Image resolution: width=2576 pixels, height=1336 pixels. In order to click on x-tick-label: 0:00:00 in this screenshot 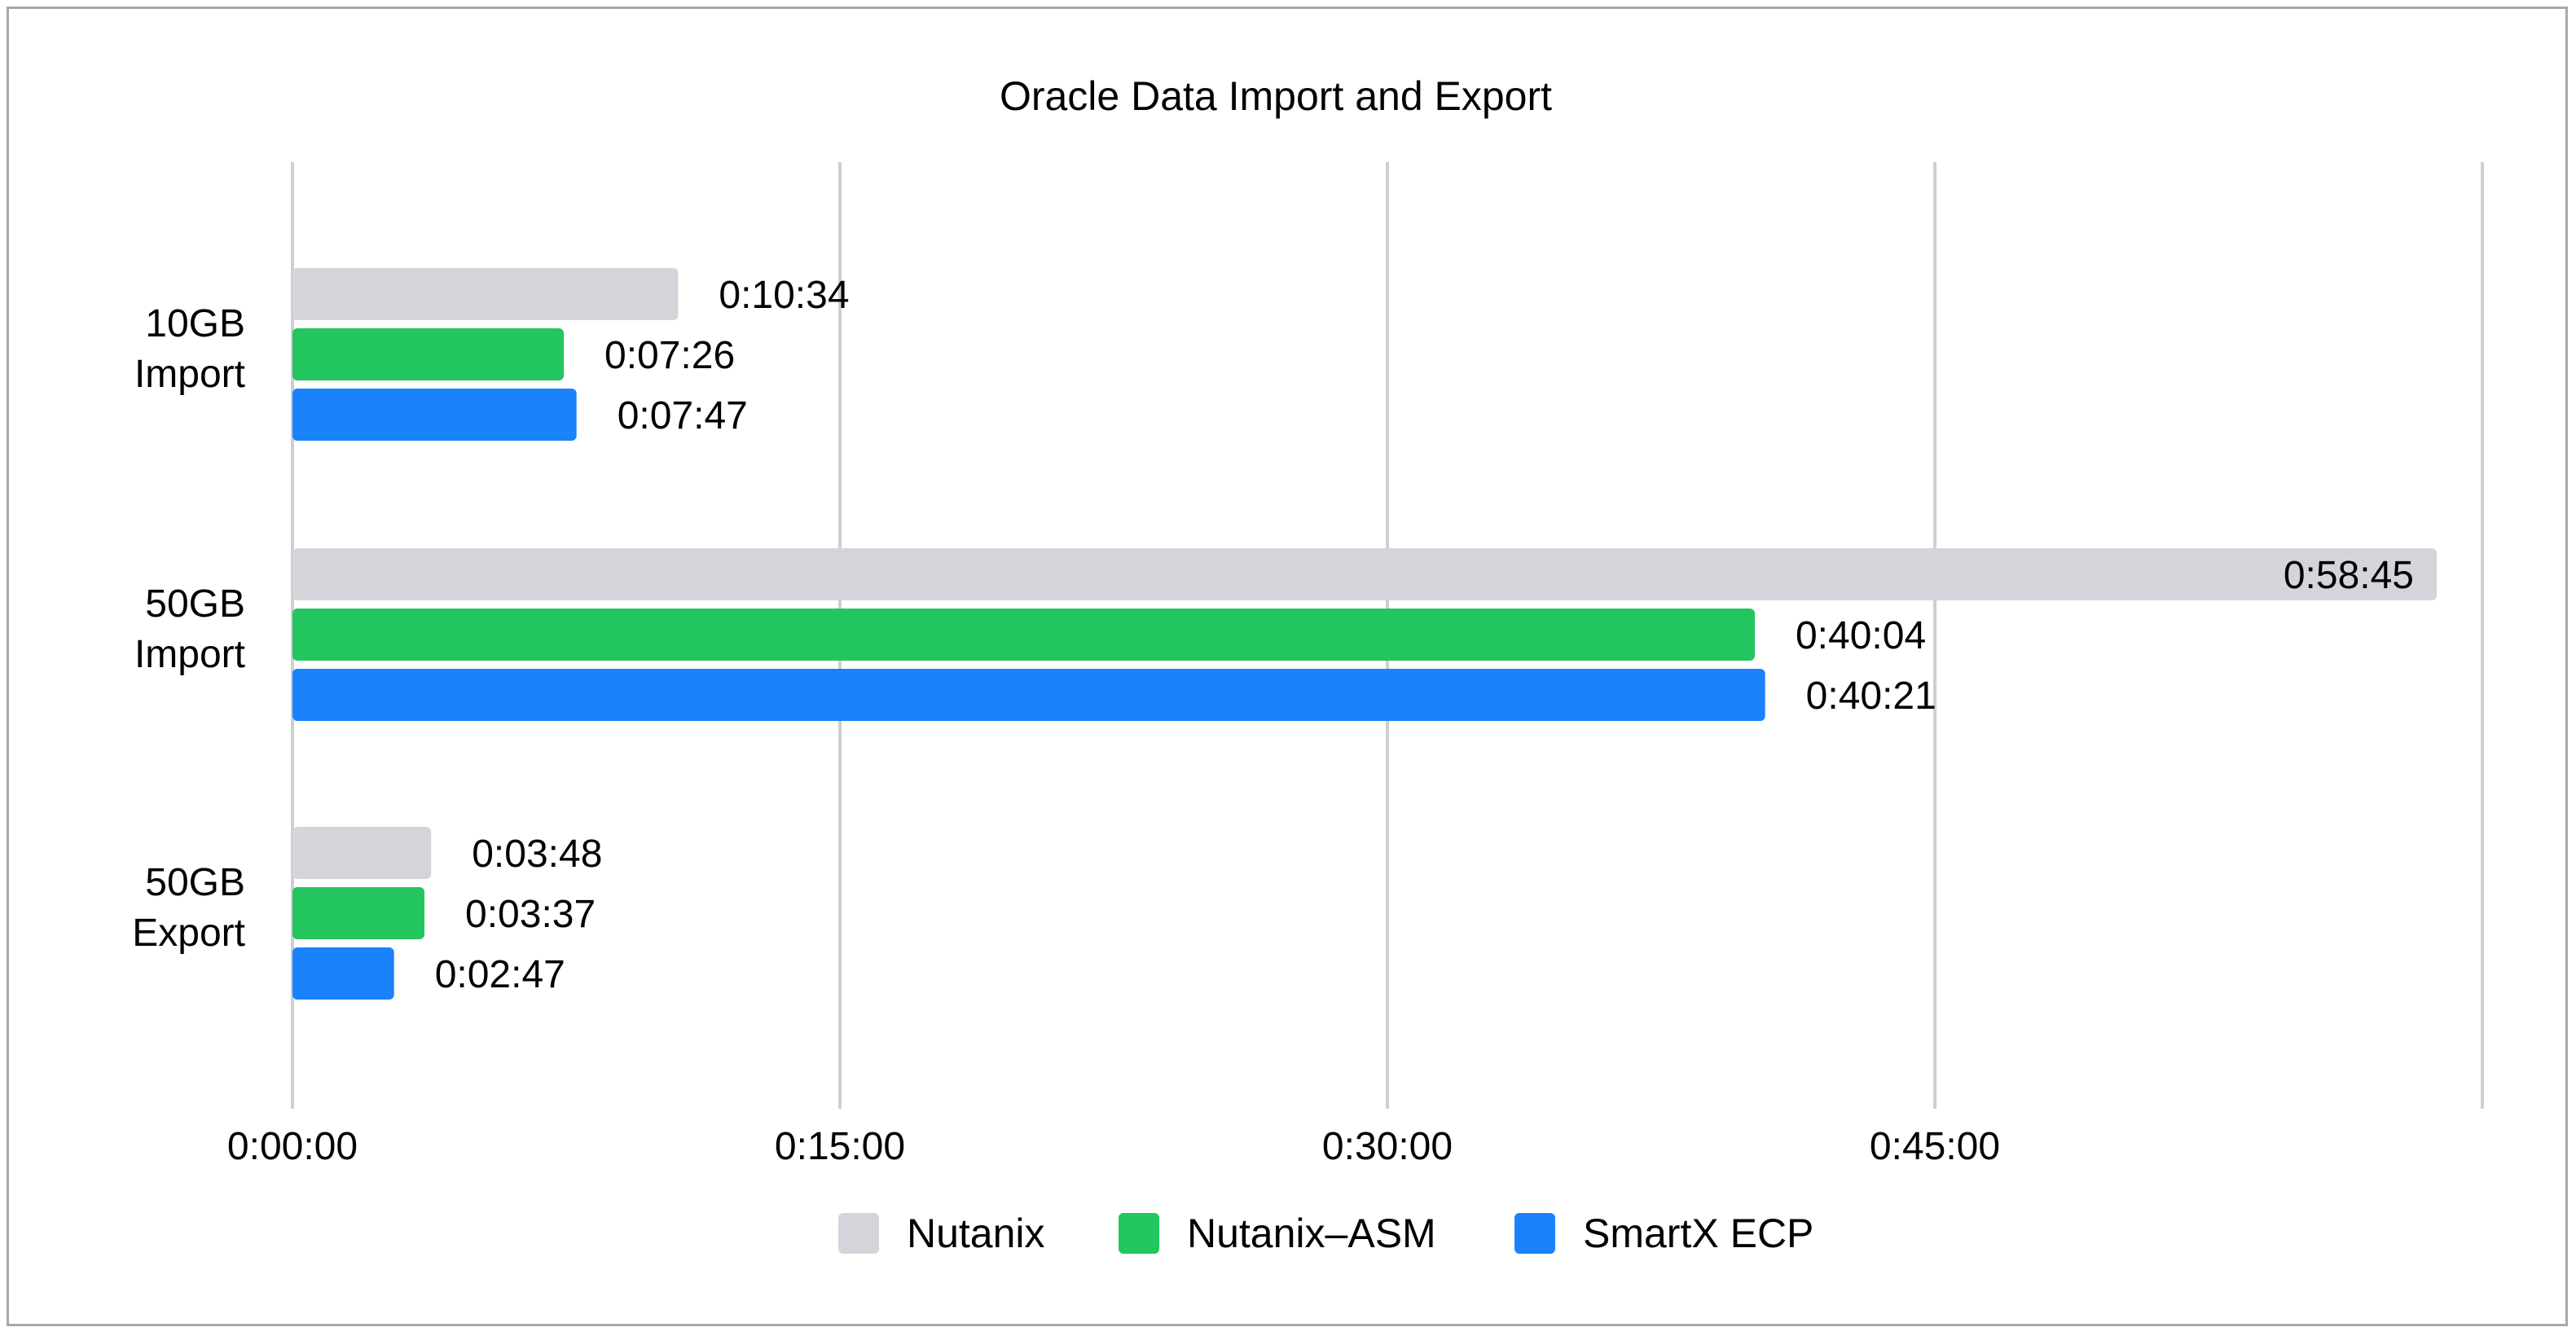, I will do `click(292, 1146)`.